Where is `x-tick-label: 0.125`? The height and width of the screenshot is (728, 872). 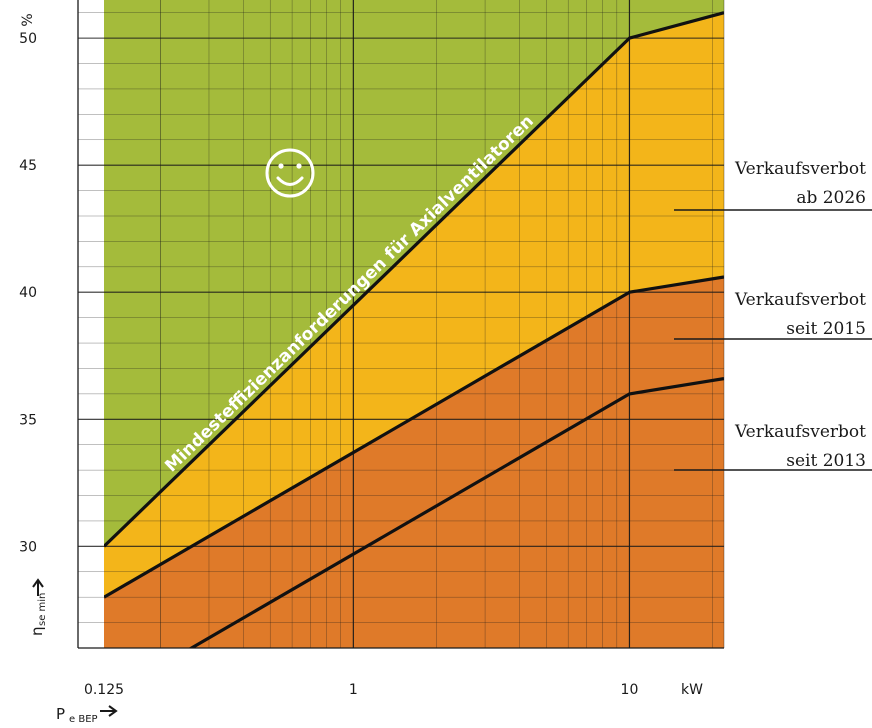 x-tick-label: 0.125 is located at coordinates (104, 690).